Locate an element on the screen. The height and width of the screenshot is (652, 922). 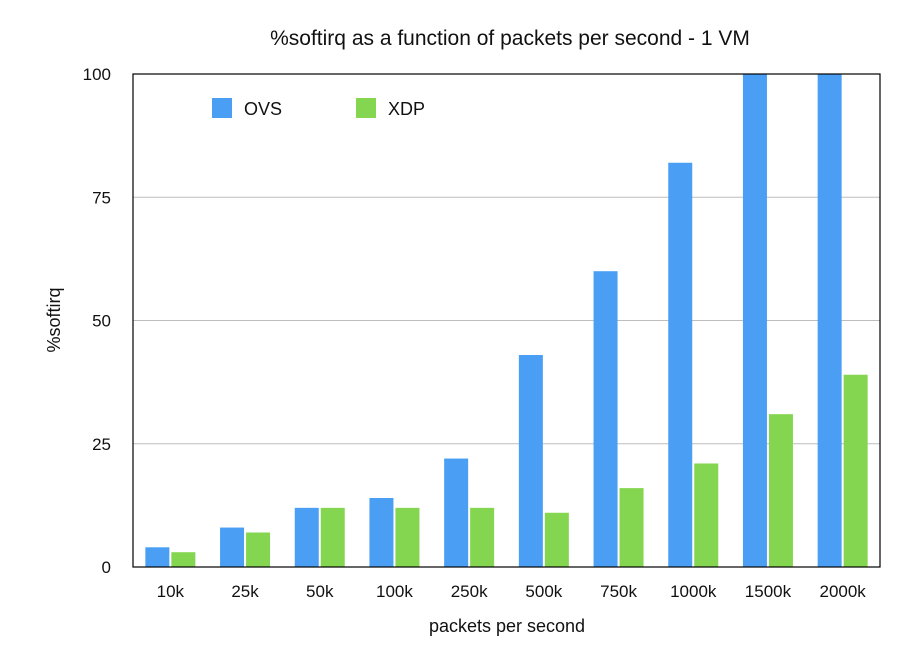
bar-ovs-1500k is located at coordinates (754, 320).